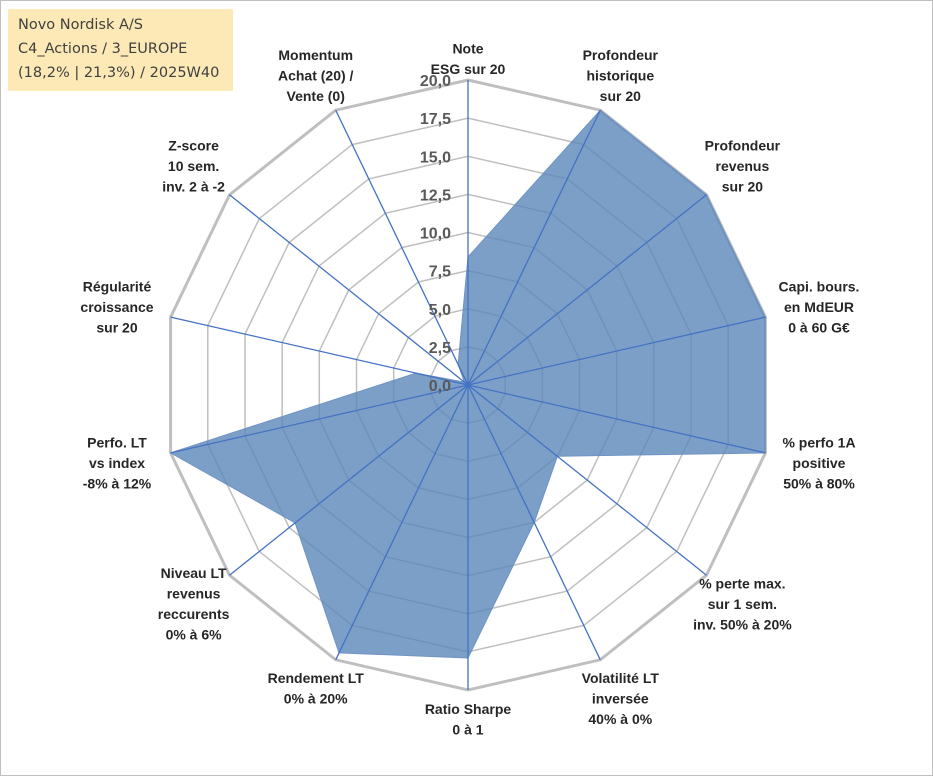 The width and height of the screenshot is (933, 776). I want to click on axis-label-line: -8% à 12%, so click(117, 484).